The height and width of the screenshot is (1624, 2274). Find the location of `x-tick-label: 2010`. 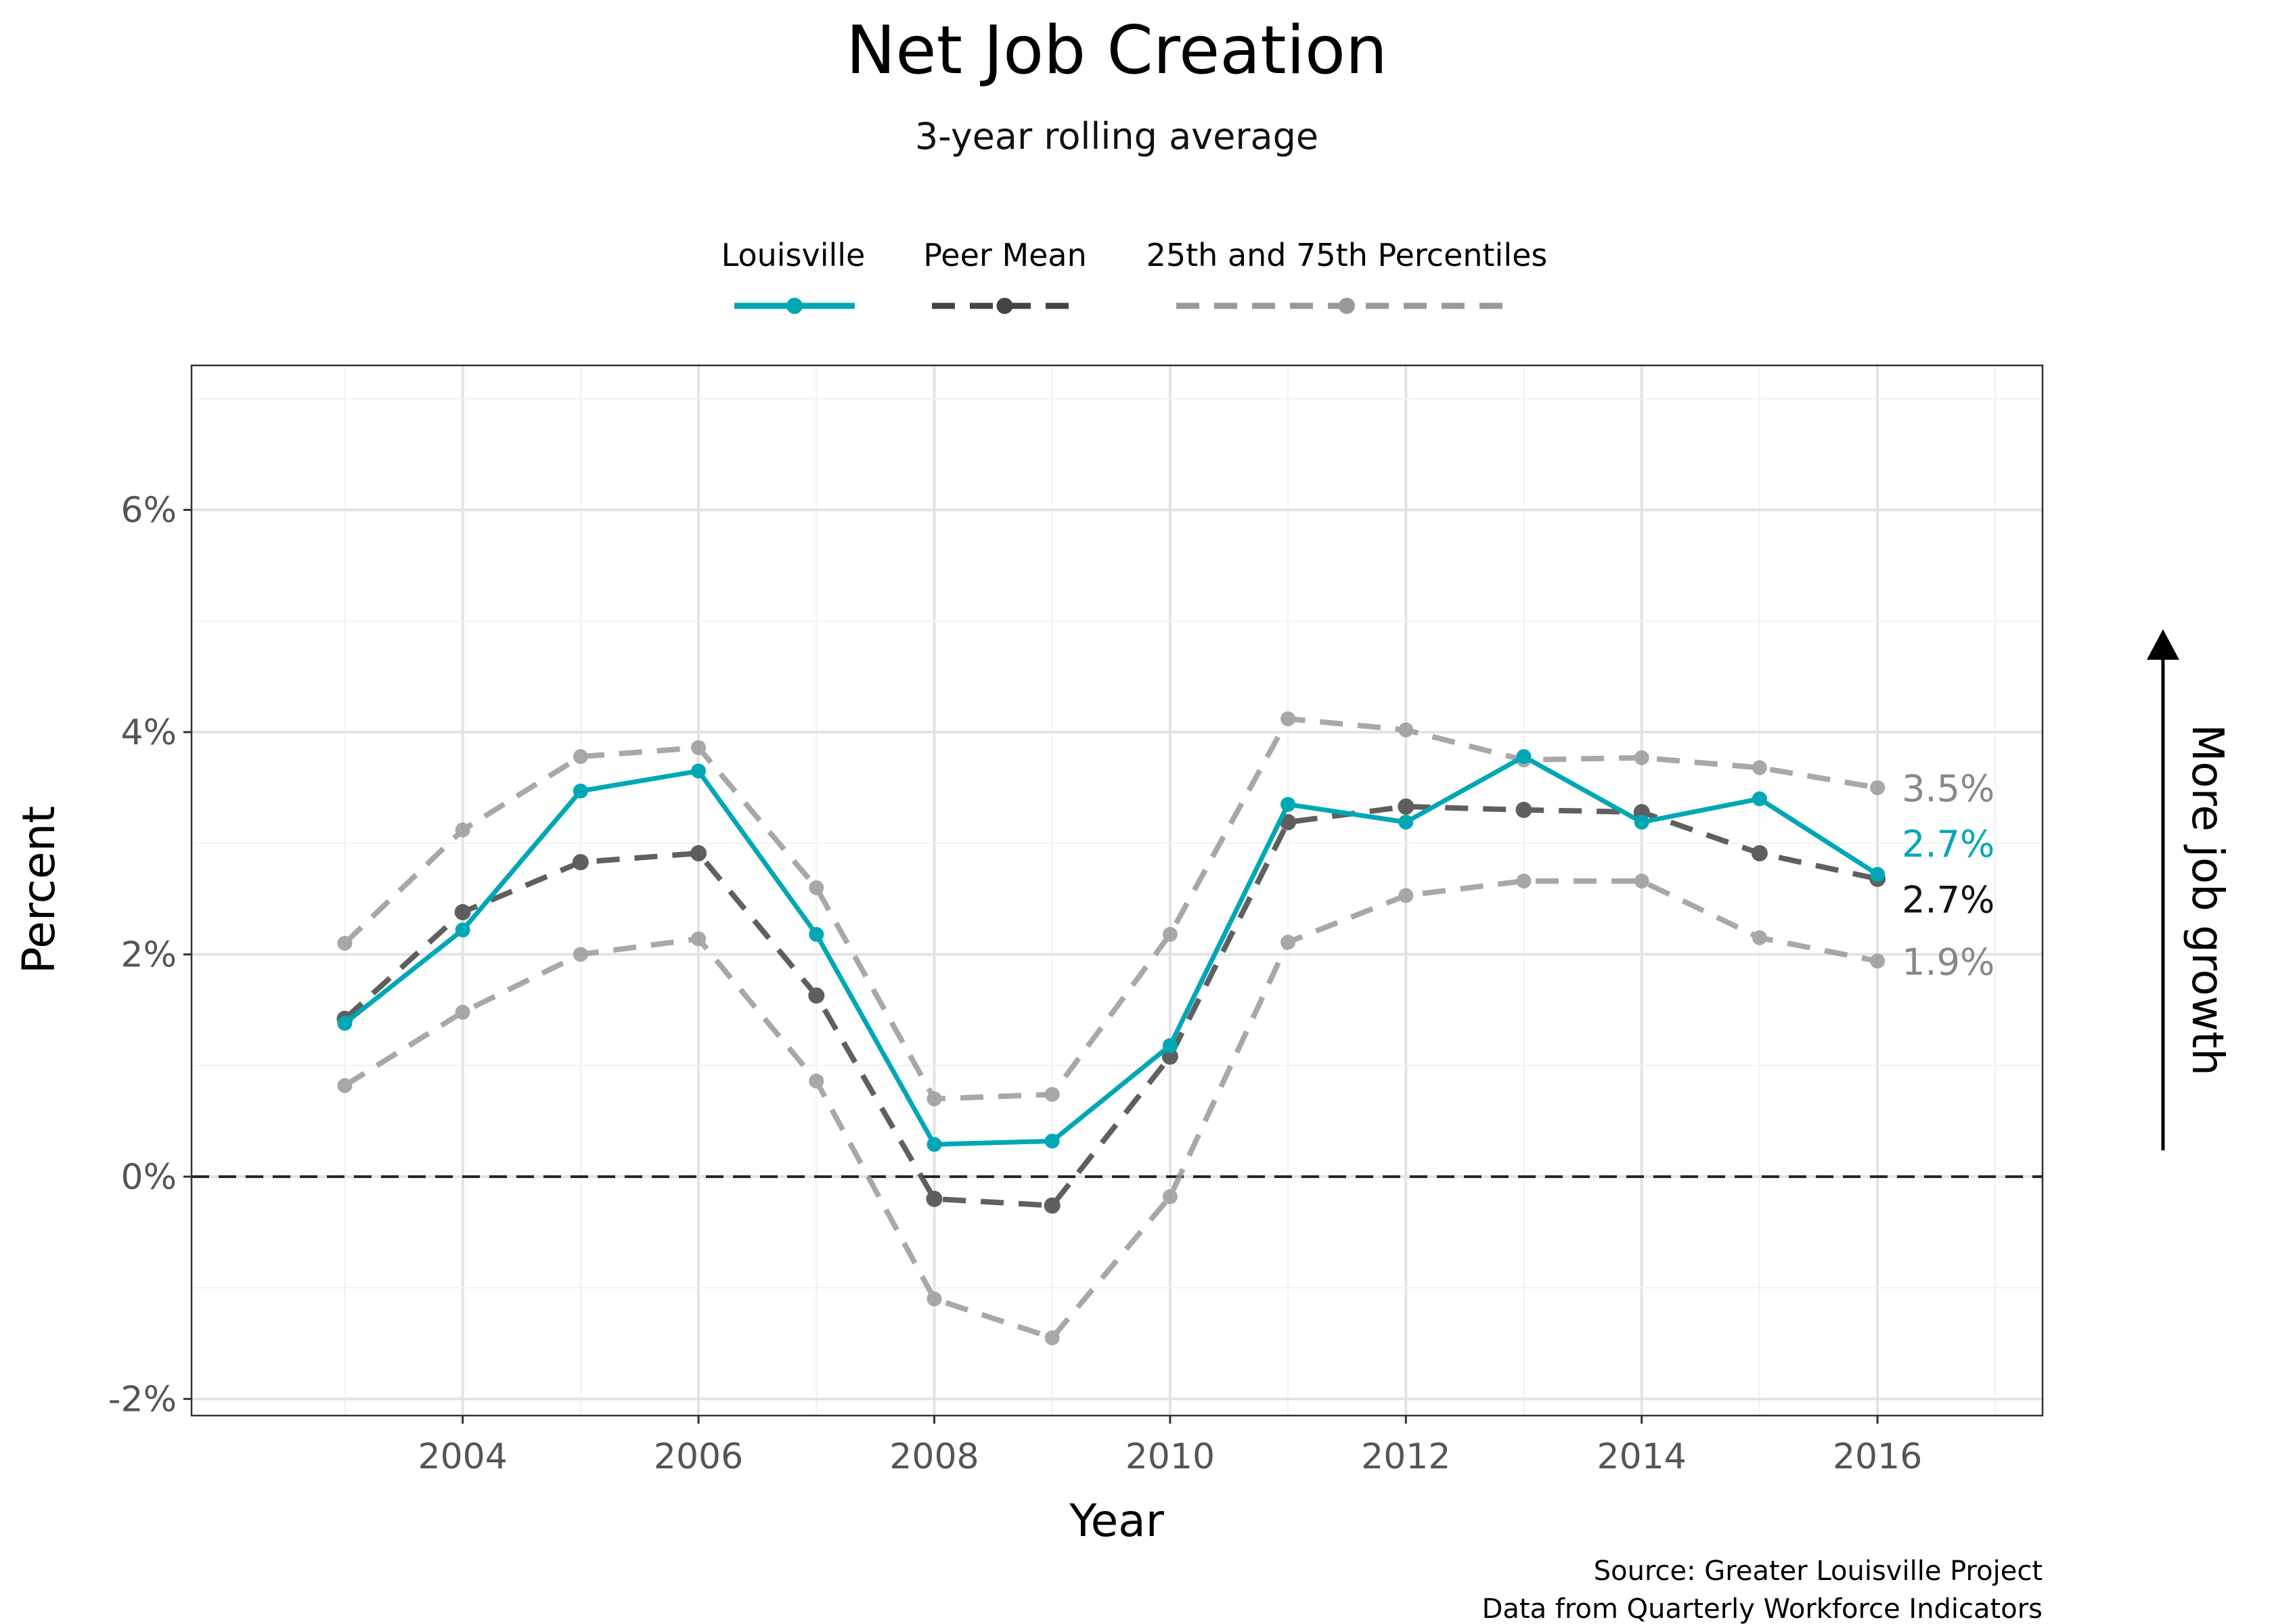

x-tick-label: 2010 is located at coordinates (1170, 1457).